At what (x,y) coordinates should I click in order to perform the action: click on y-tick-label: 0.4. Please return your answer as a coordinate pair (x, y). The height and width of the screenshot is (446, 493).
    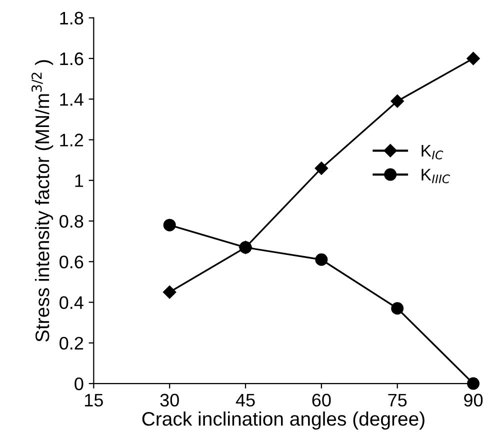
    Looking at the image, I should click on (72, 303).